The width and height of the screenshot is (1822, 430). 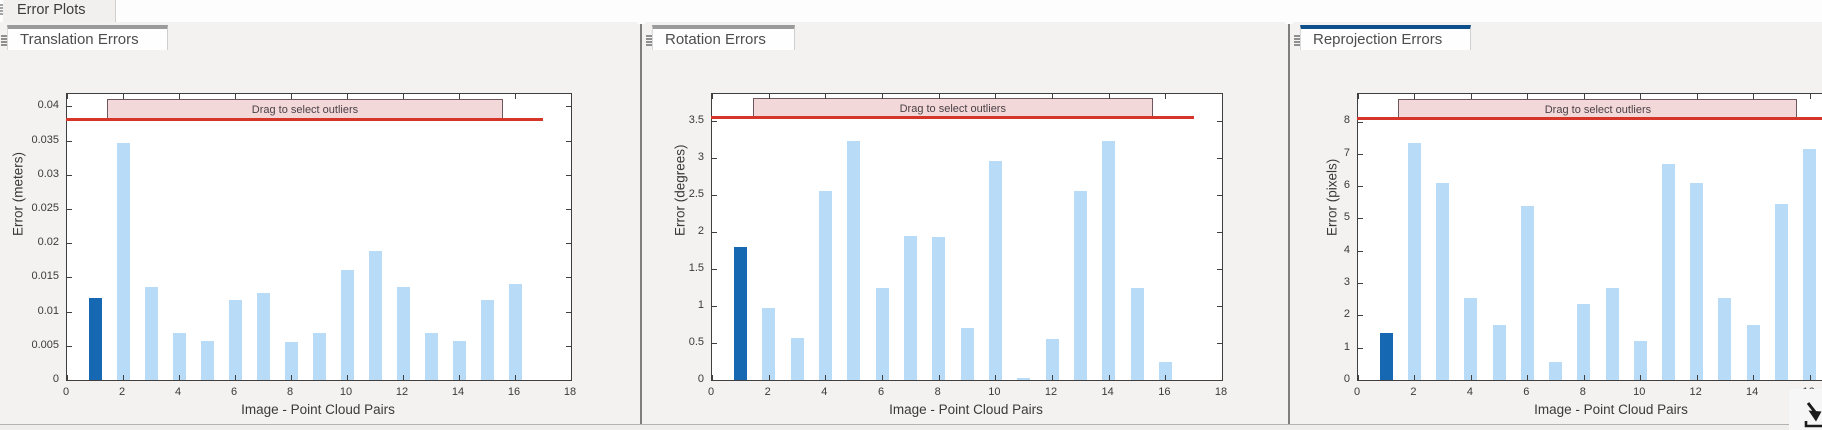 What do you see at coordinates (767, 392) in the screenshot?
I see `x-tick-label: 2` at bounding box center [767, 392].